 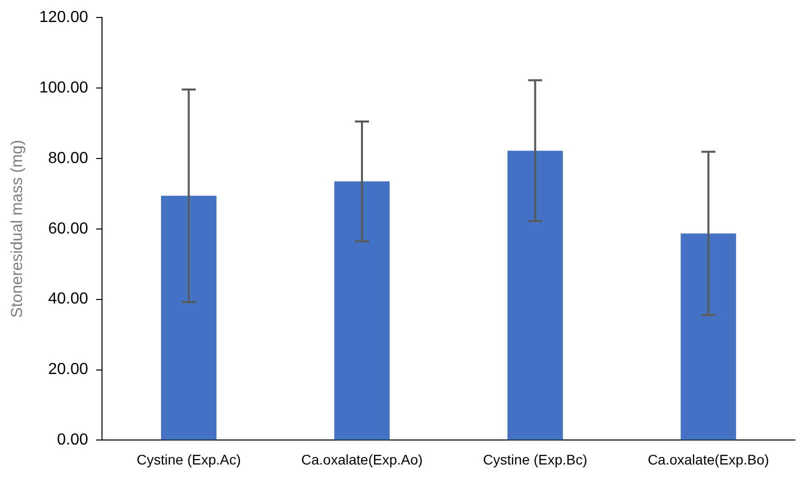 What do you see at coordinates (68, 299) in the screenshot?
I see `y-tick-label: 40.00` at bounding box center [68, 299].